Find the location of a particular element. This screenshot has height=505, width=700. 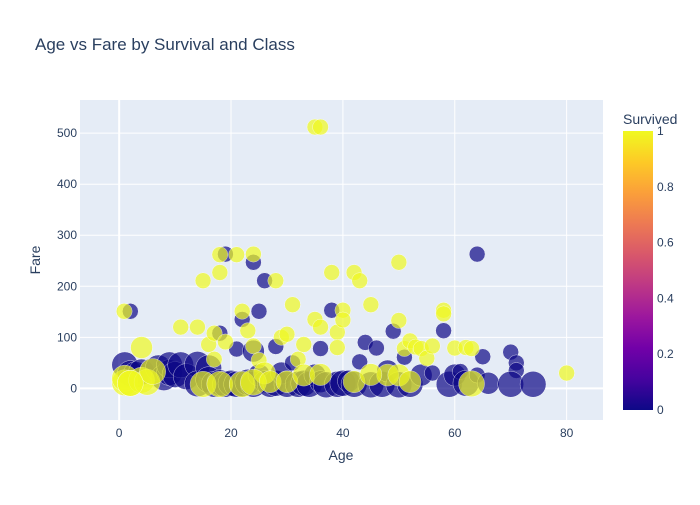

colorbar-gradient is located at coordinates (638, 270).